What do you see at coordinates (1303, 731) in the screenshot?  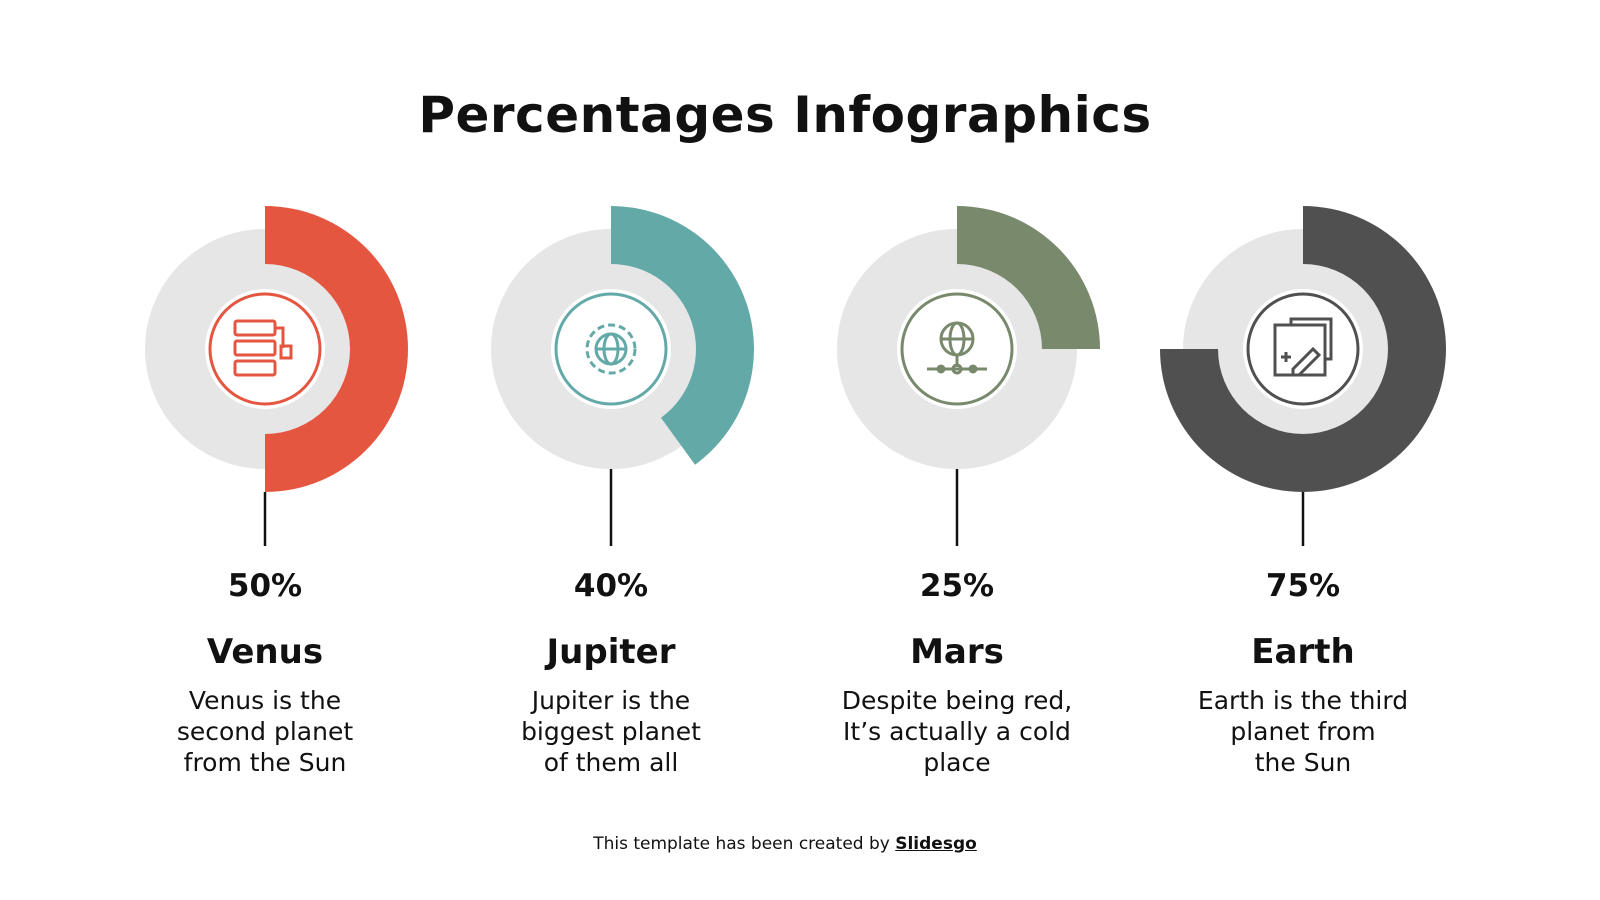 I see `item-description: Earth is the third planet from the Sun` at bounding box center [1303, 731].